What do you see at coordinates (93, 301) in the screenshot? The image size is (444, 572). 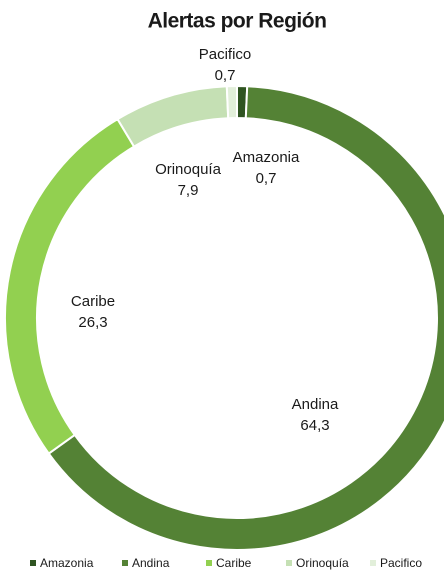 I see `data-label-name: Caribe` at bounding box center [93, 301].